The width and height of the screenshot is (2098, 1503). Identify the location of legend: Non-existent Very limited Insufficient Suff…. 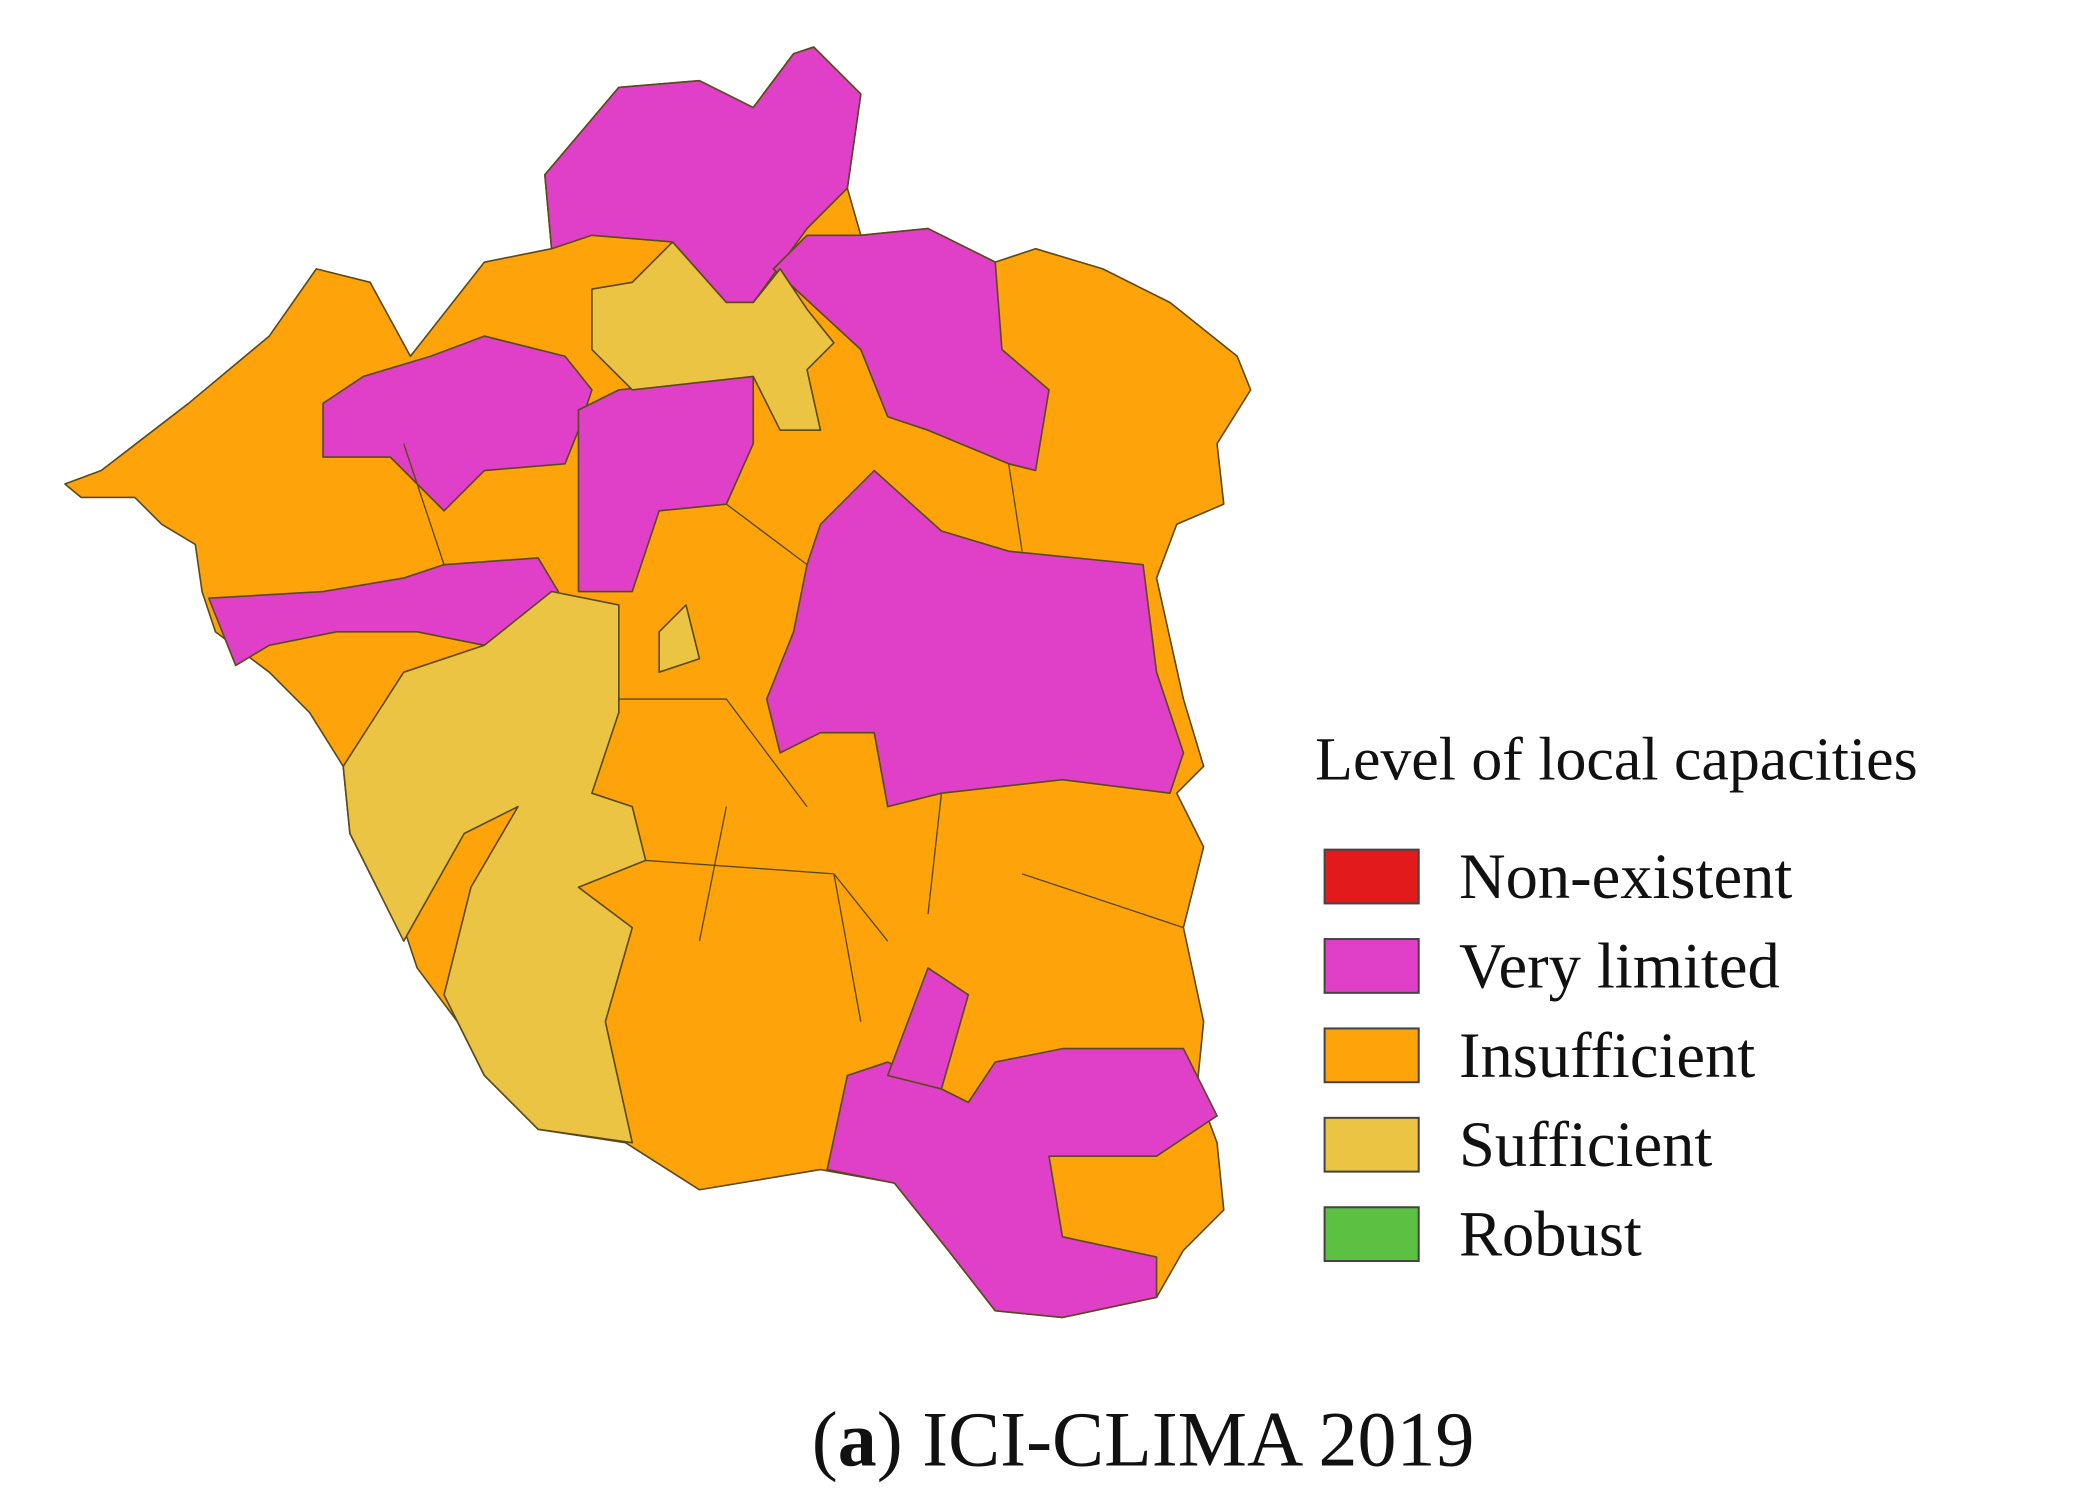
(1557, 1055).